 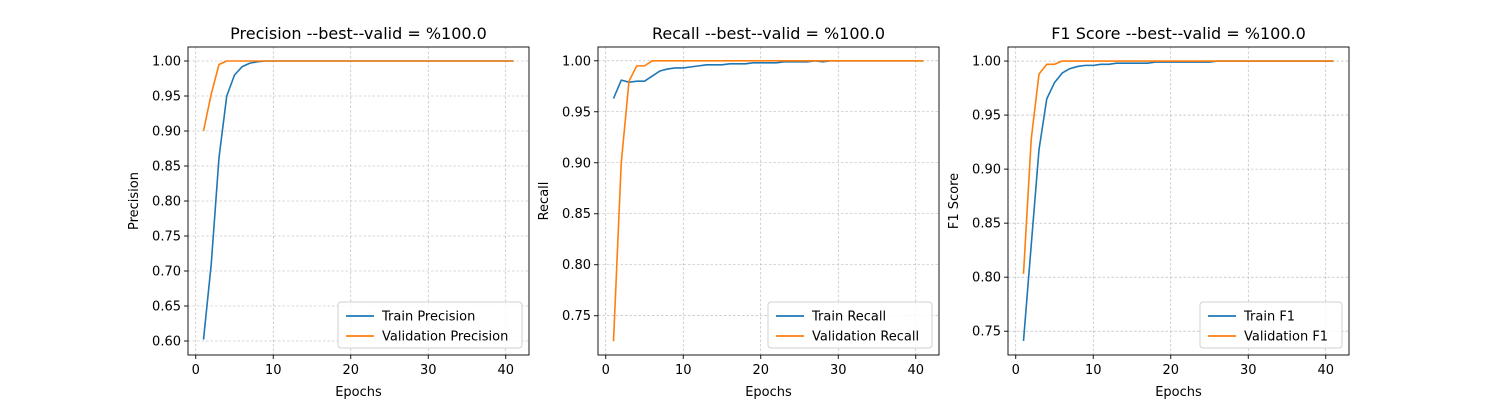 I want to click on y-axis-label: Recall, so click(x=544, y=201).